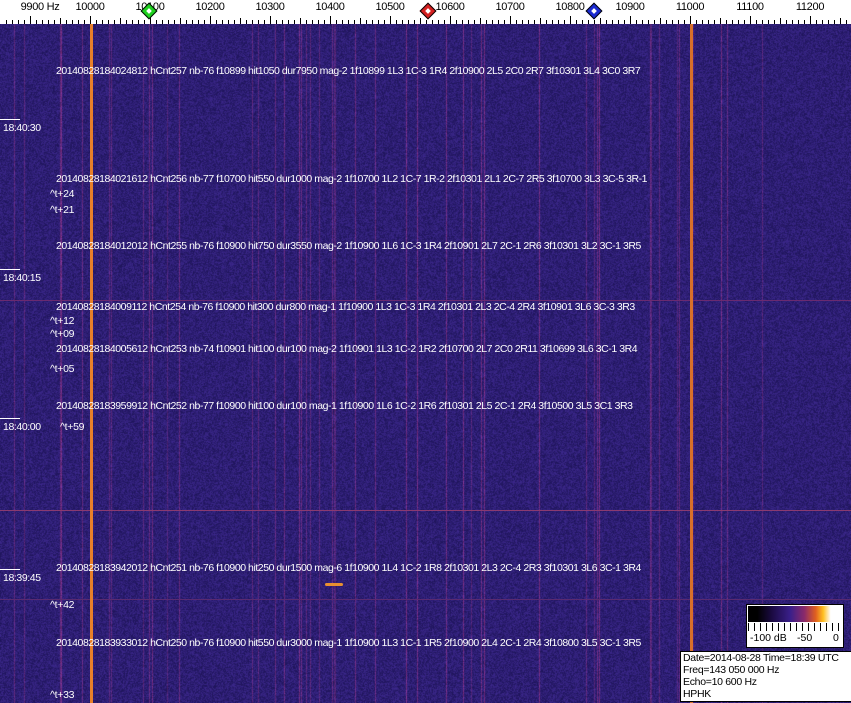 This screenshot has width=851, height=703. Describe the element at coordinates (767, 658) in the screenshot. I see `date-time: Date=2014-08-28 Time=18:39 UTC` at that location.